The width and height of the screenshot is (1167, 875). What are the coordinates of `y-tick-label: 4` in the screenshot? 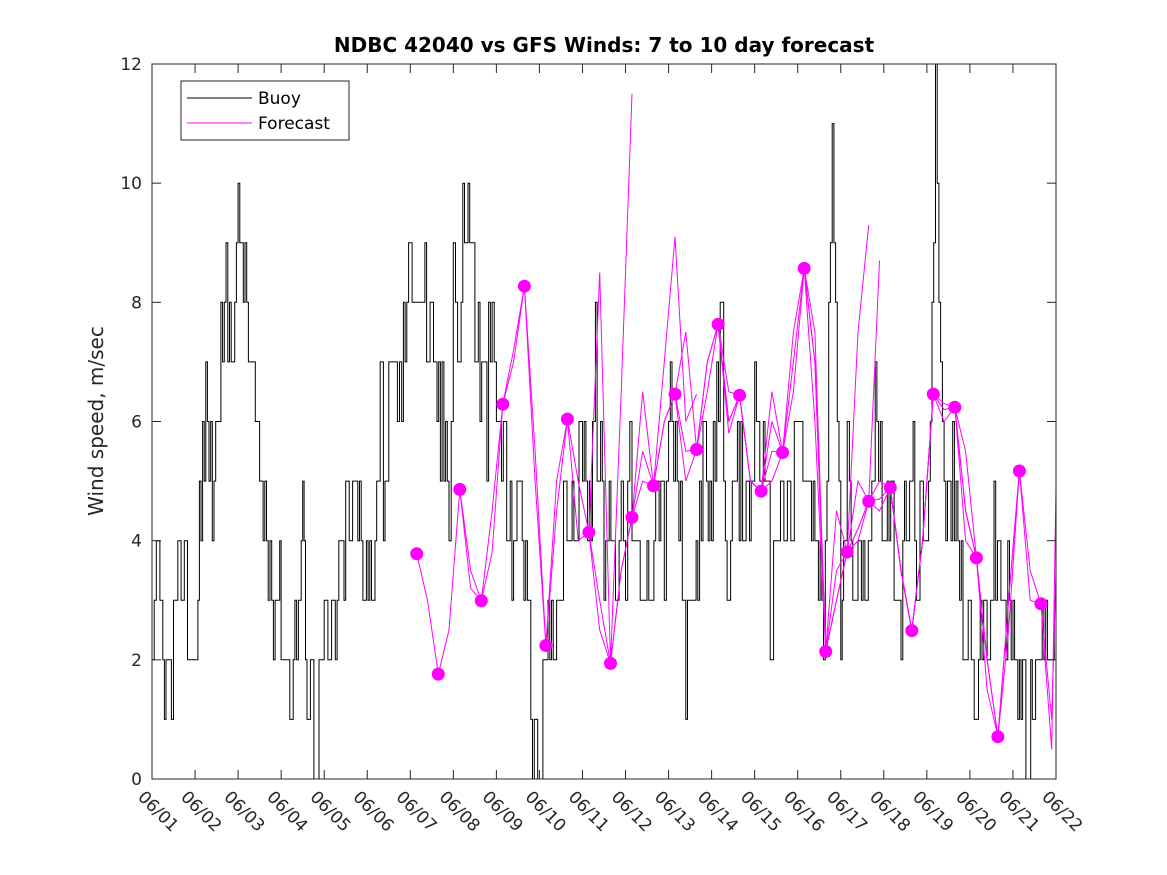 It's located at (136, 542).